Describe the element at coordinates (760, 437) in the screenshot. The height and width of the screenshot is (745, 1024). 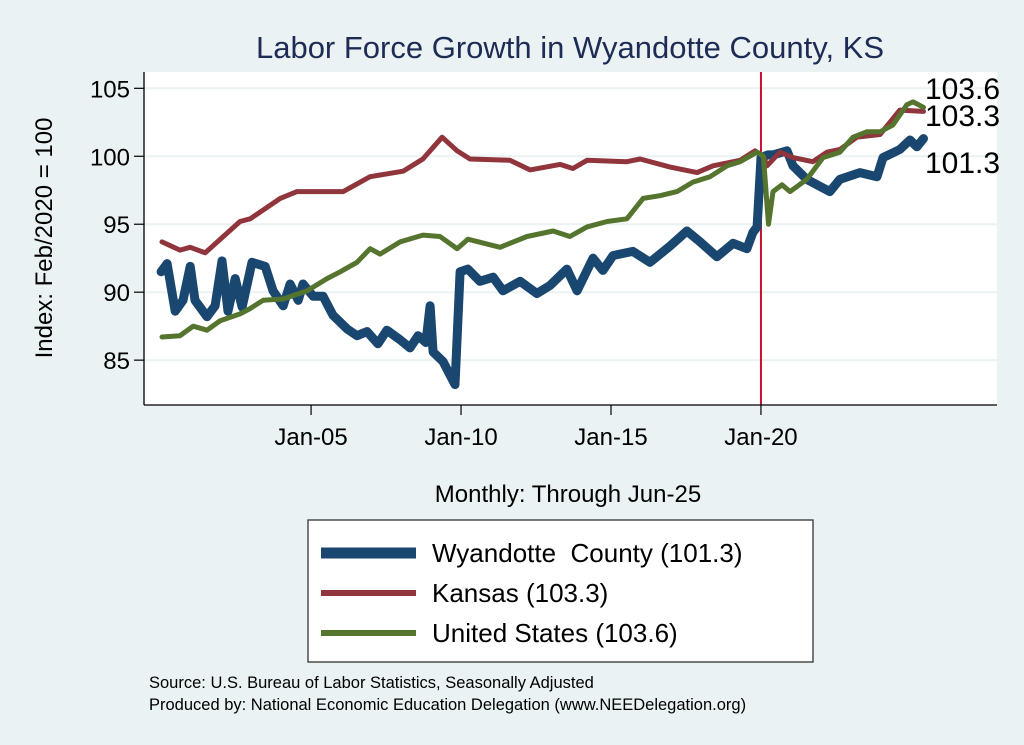
I see `x-tick-label: Jan-20` at that location.